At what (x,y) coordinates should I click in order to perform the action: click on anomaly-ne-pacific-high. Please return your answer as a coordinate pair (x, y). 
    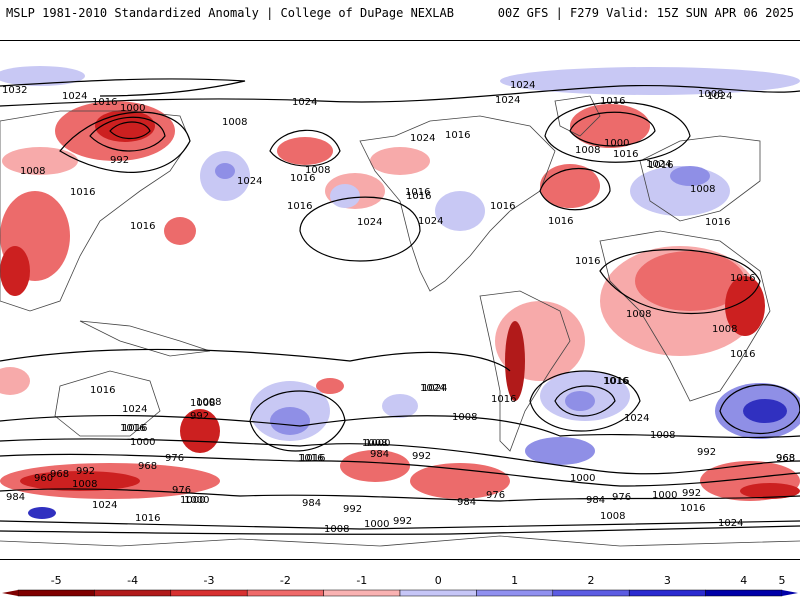
    Looking at the image, I should click on (345, 196).